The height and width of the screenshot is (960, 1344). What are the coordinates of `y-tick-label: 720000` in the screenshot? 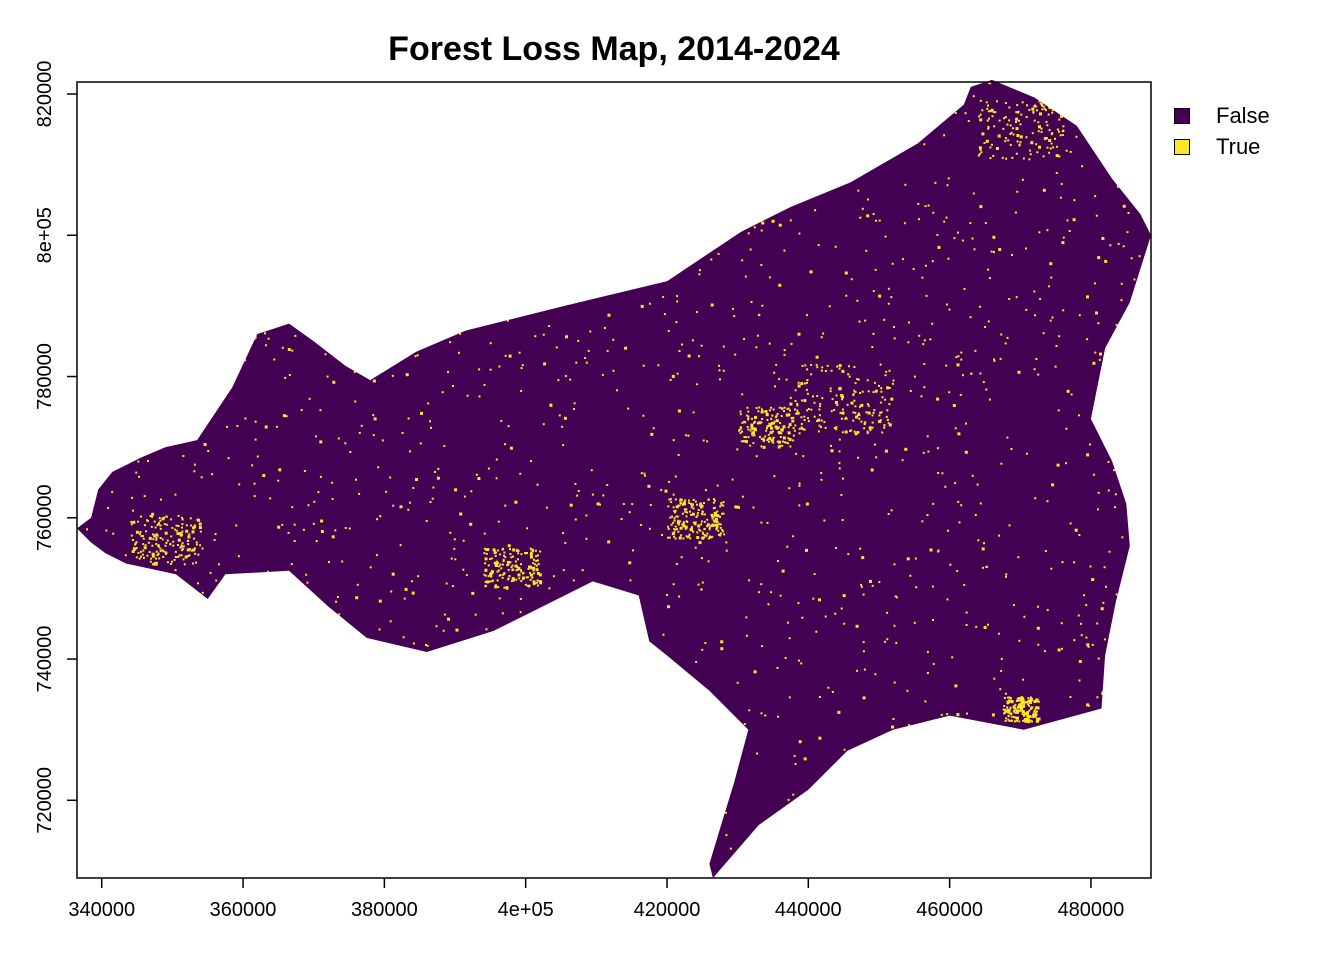 It's located at (45, 800).